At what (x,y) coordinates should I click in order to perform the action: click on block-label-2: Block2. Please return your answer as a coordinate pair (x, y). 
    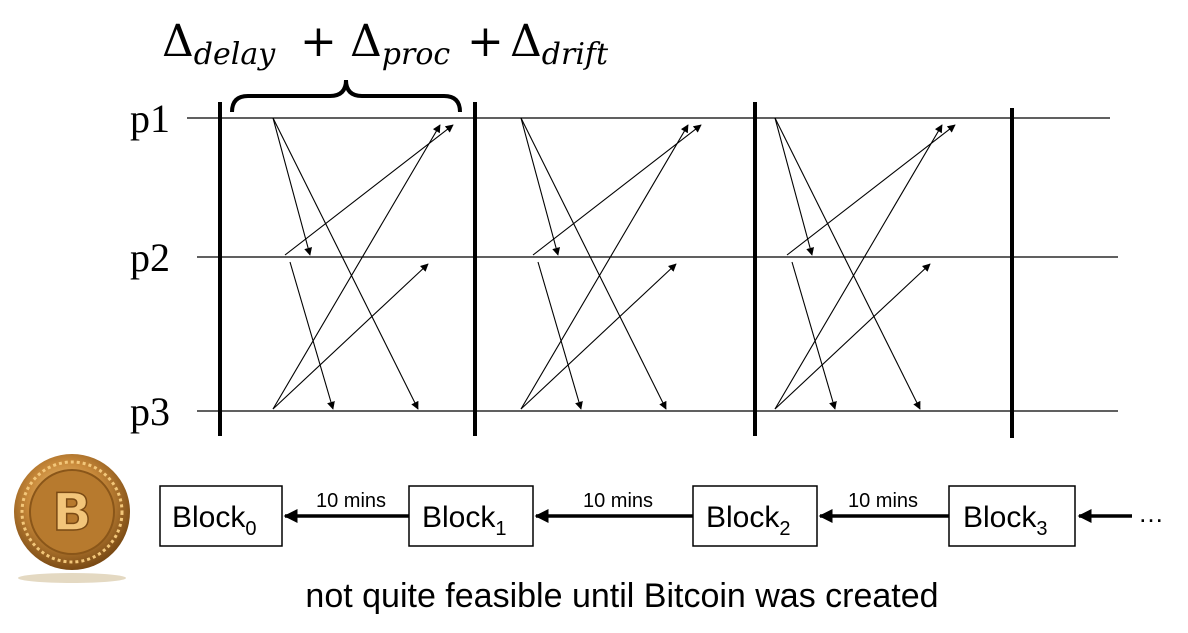
    Looking at the image, I should click on (748, 520).